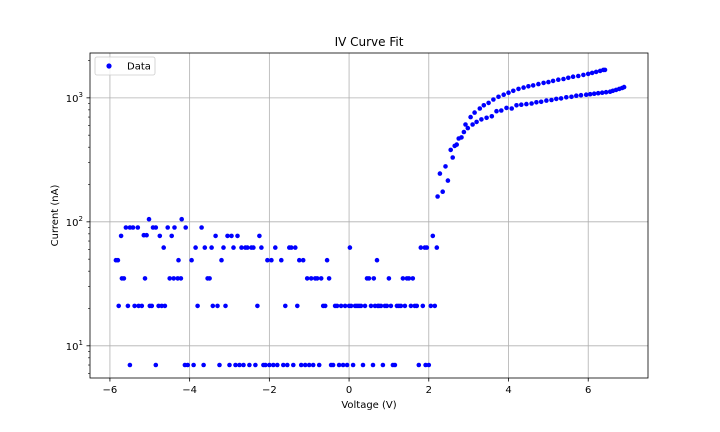 The width and height of the screenshot is (720, 432). I want to click on x-tick-label: −2, so click(269, 390).